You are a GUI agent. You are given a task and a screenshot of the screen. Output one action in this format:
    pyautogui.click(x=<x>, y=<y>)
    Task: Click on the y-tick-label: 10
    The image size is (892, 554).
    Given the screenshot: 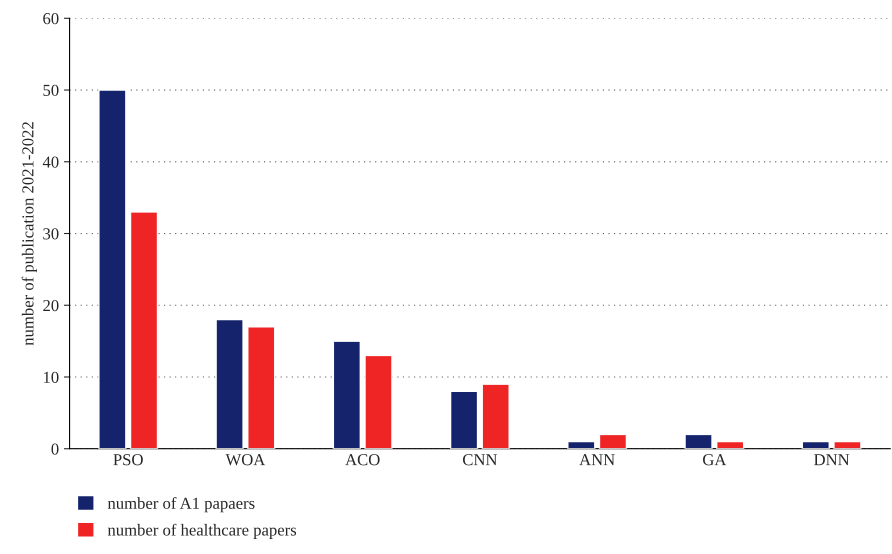 What is the action you would take?
    pyautogui.click(x=51, y=377)
    